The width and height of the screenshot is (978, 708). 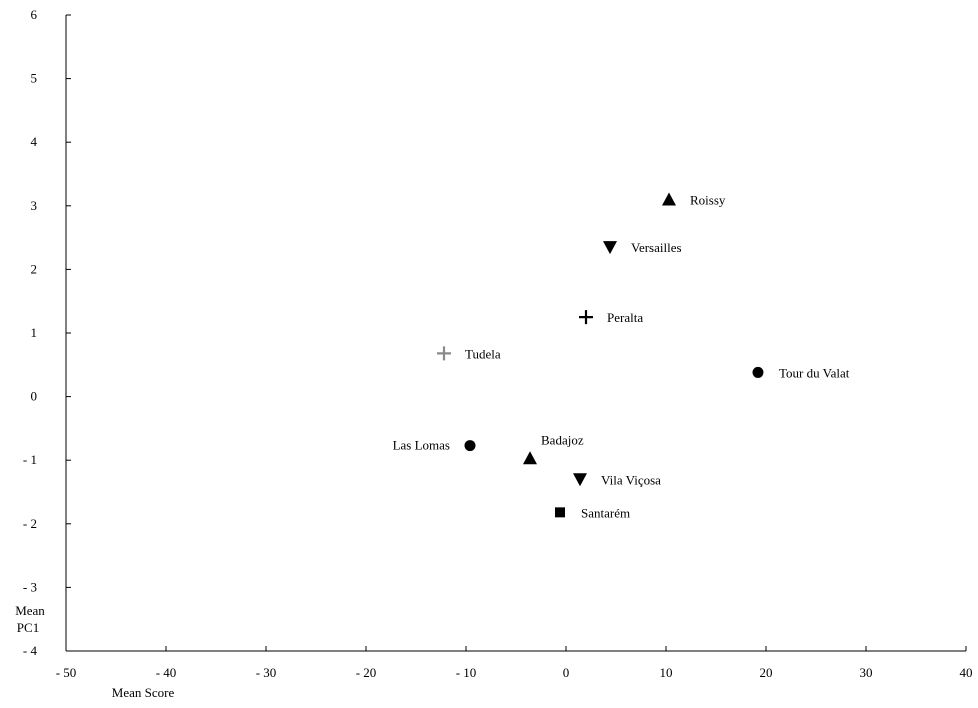 What do you see at coordinates (30, 610) in the screenshot?
I see `y-axis-title-line-1: Mean` at bounding box center [30, 610].